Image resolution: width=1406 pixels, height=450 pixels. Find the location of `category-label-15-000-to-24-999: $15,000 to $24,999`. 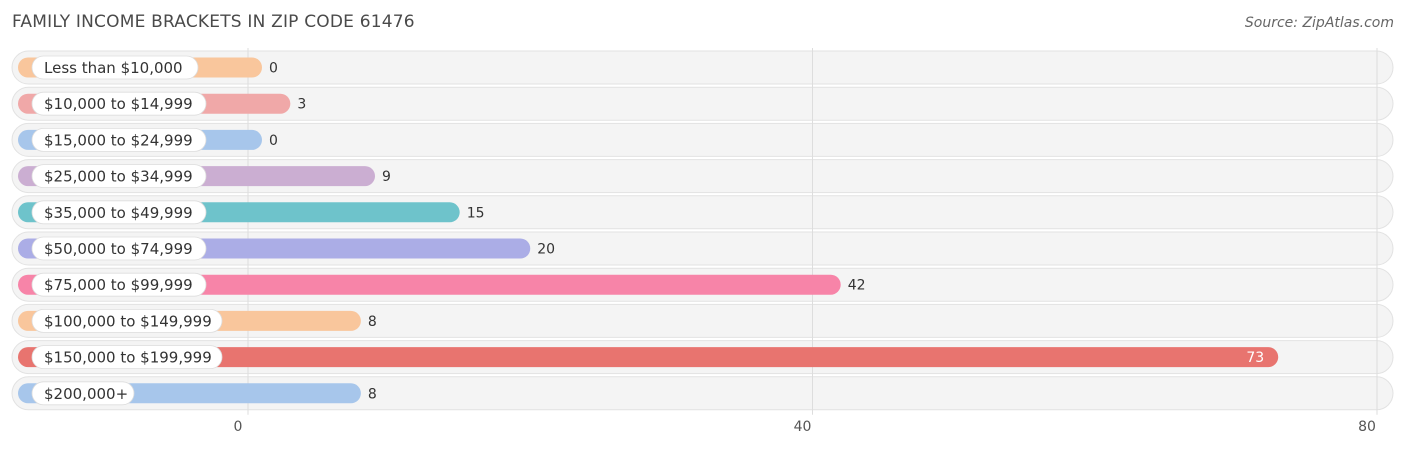

category-label-15-000-to-24-999: $15,000 to $24,999 is located at coordinates (118, 140).